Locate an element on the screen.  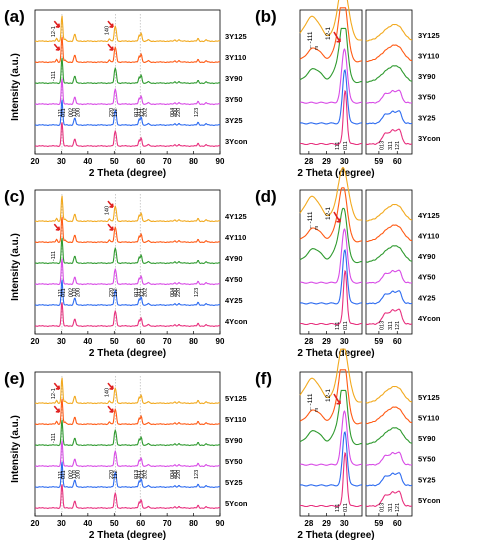
peak-annotation: 200 is located at coordinates (79, 112).